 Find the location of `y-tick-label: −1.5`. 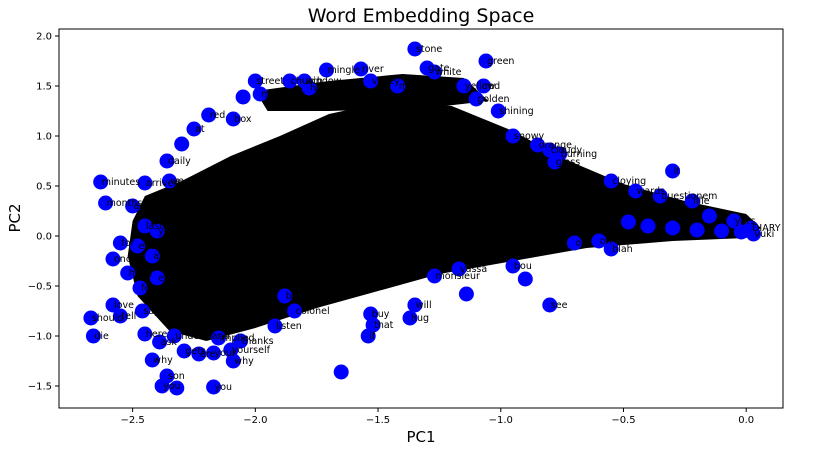

y-tick-label: −1.5 is located at coordinates (40, 387).